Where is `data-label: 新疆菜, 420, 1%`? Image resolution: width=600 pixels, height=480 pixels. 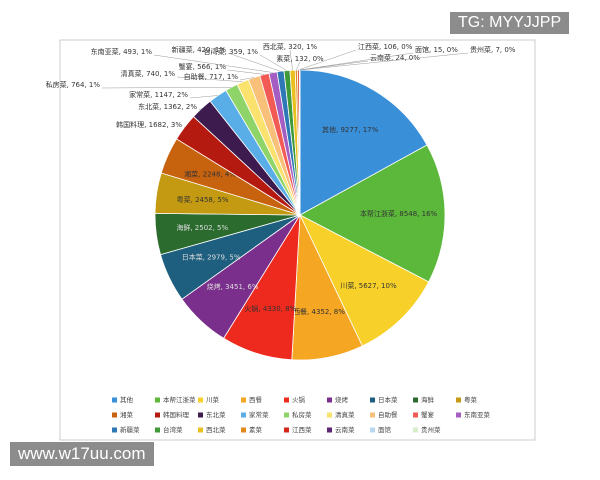
data-label: 新疆菜, 420, 1% is located at coordinates (199, 49).